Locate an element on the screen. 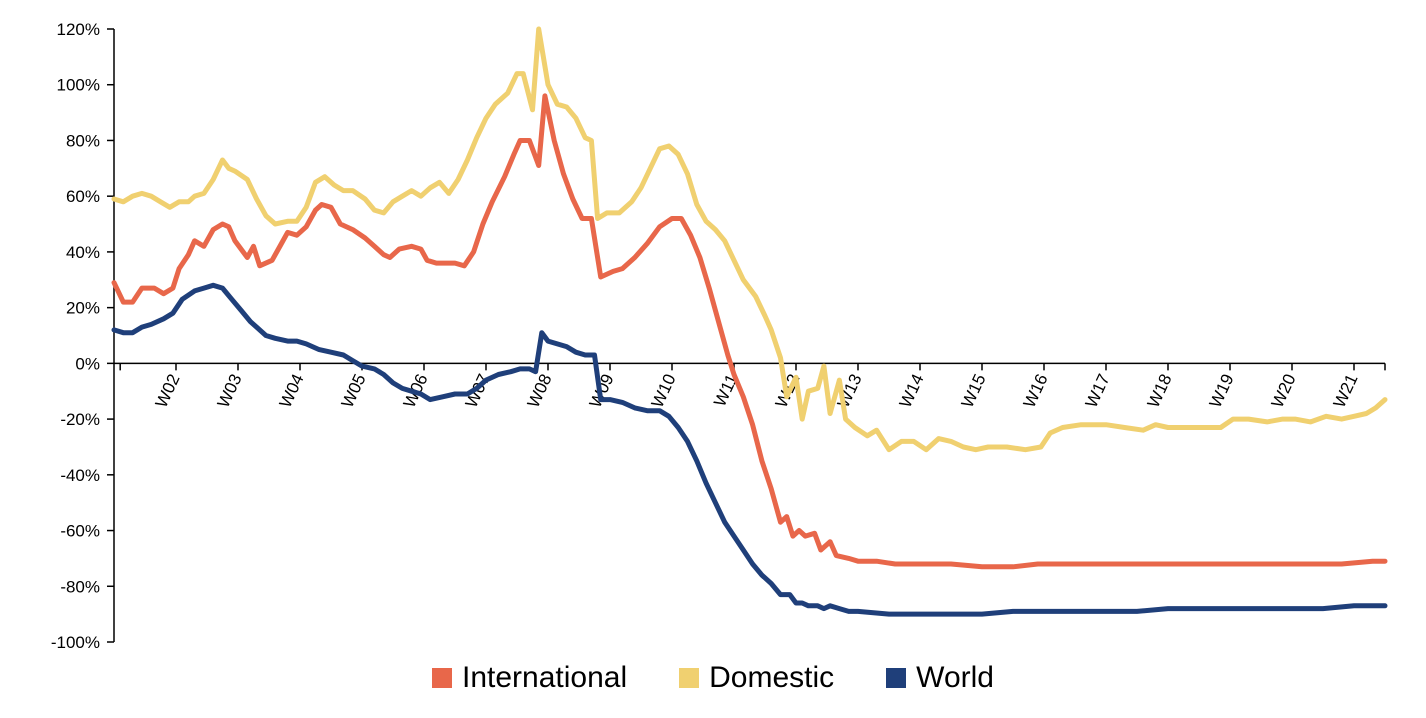  x-tick-label: W02 is located at coordinates (168, 391).